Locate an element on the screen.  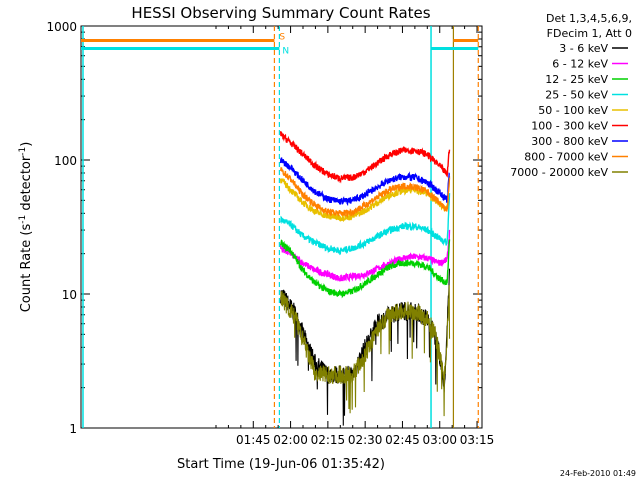
legend-label: 12 - 25 keV is located at coordinates (576, 79).